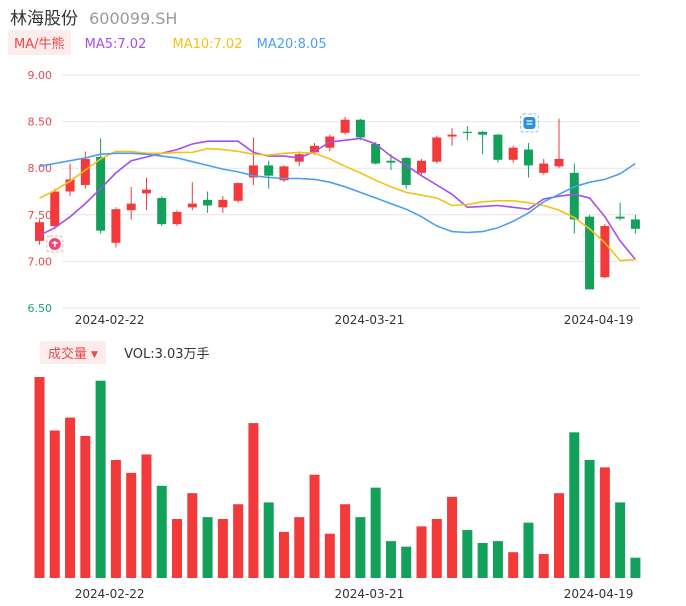 This screenshot has width=686, height=606. I want to click on ma-legend: MA/牛熊 MA5:7.02 MA10:7.02 MA20:8.05, so click(167, 42).